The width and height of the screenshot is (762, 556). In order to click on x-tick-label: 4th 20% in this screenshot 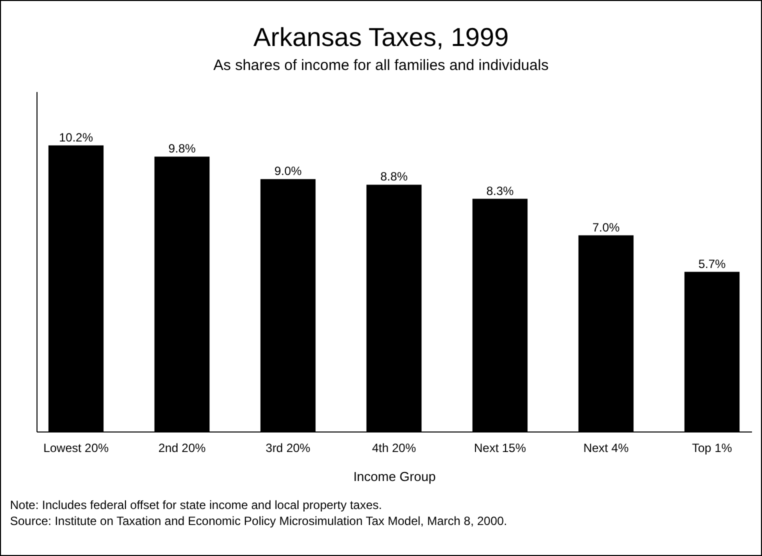, I will do `click(394, 448)`.